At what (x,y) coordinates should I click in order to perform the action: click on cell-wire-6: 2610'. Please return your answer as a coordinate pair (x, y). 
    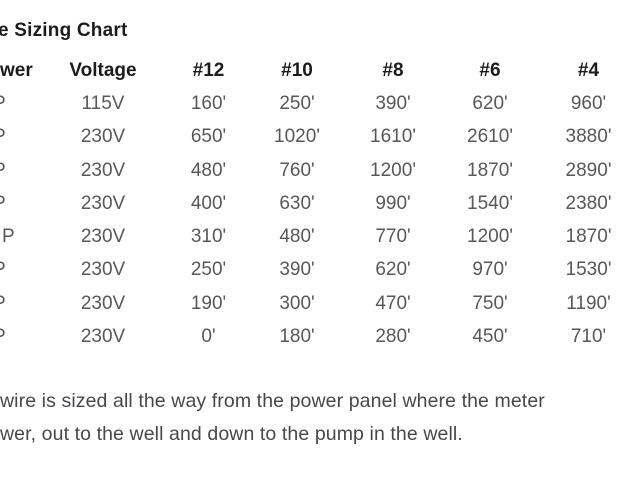
    Looking at the image, I should click on (490, 137).